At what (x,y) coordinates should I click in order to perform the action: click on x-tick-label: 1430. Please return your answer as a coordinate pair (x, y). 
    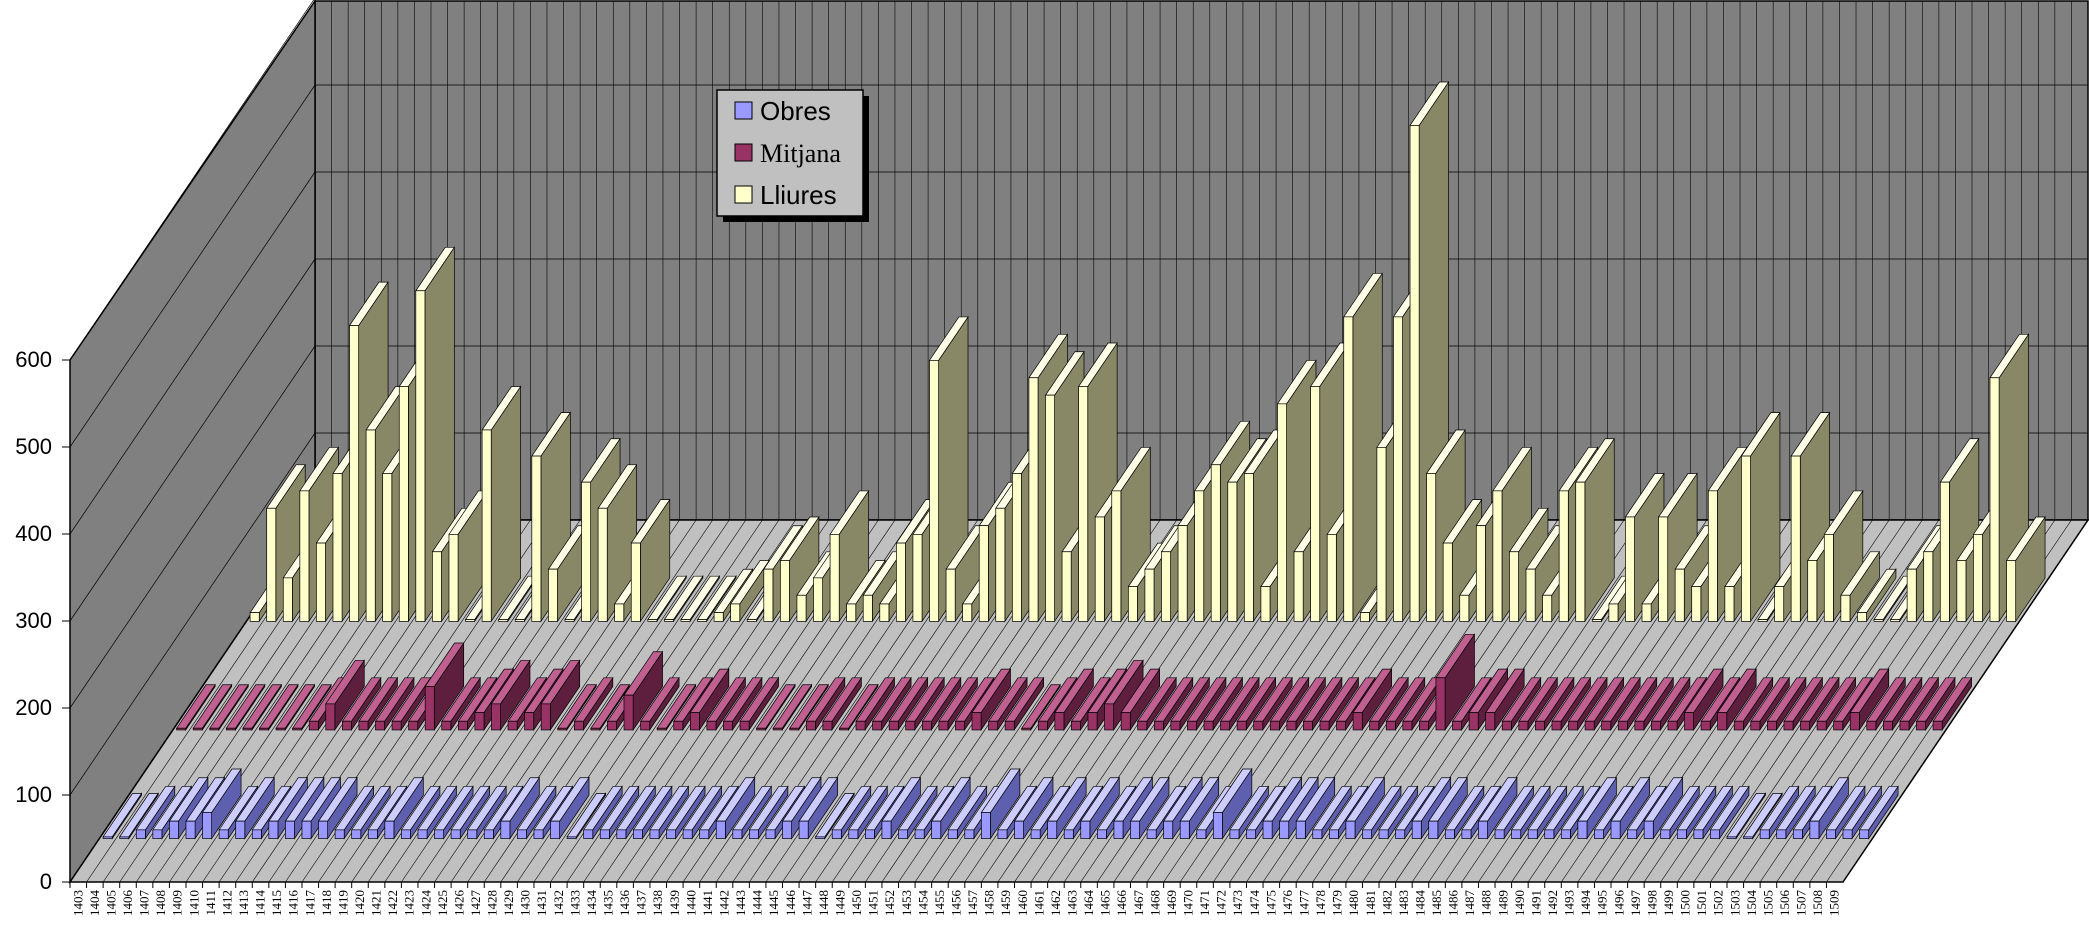
    Looking at the image, I should click on (525, 903).